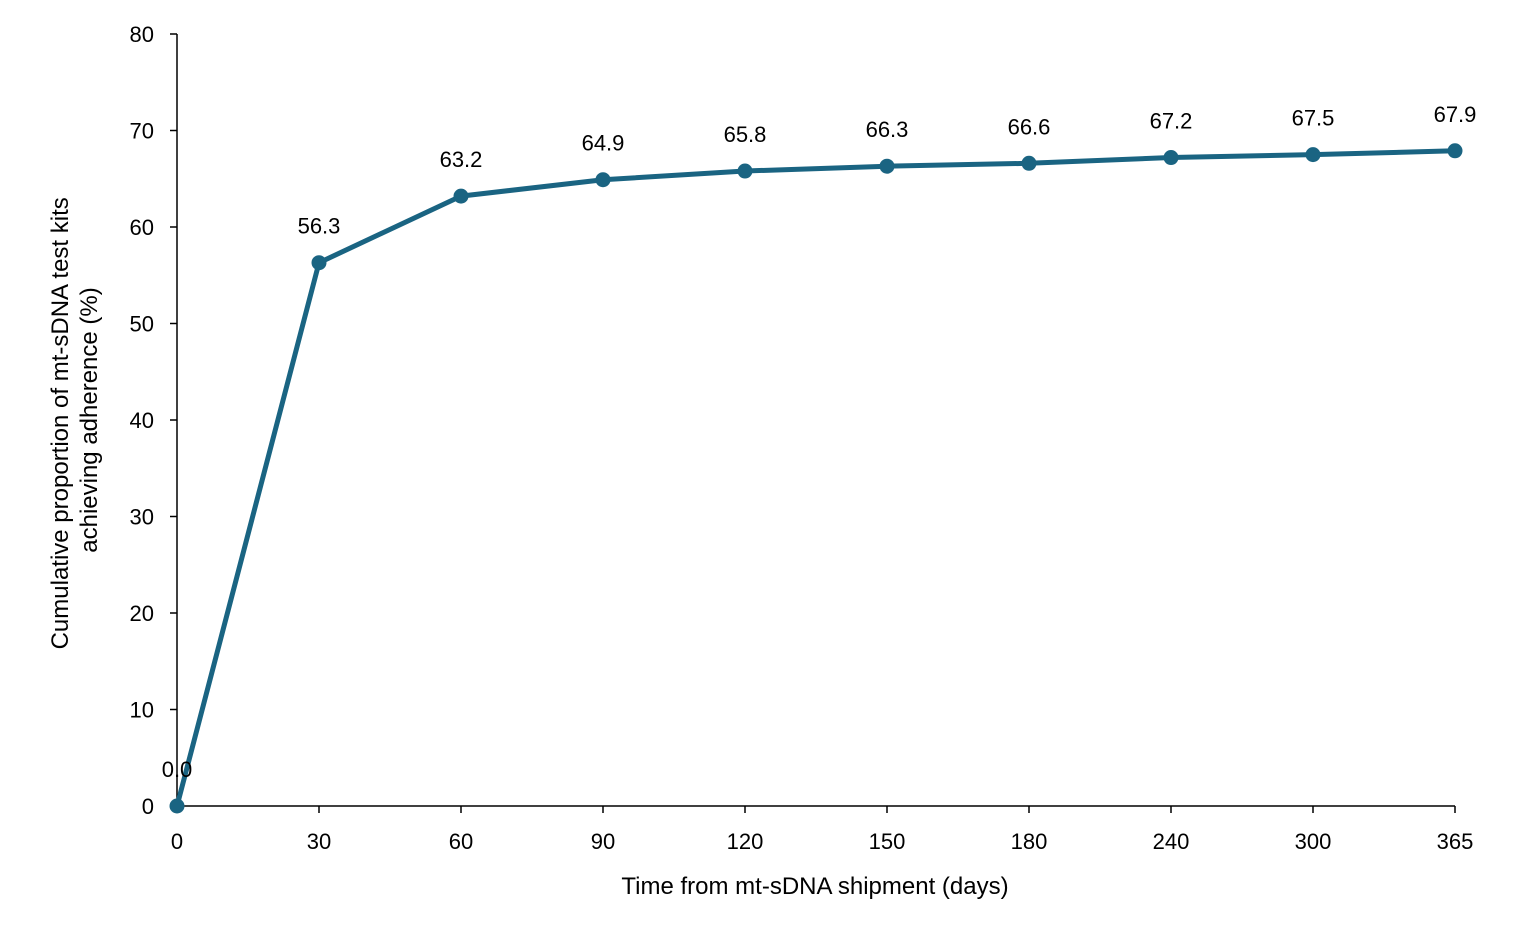 The height and width of the screenshot is (947, 1515). What do you see at coordinates (822, 829) in the screenshot?
I see `x-axis: 0 30 60 90 120 150 180 240 300 365` at bounding box center [822, 829].